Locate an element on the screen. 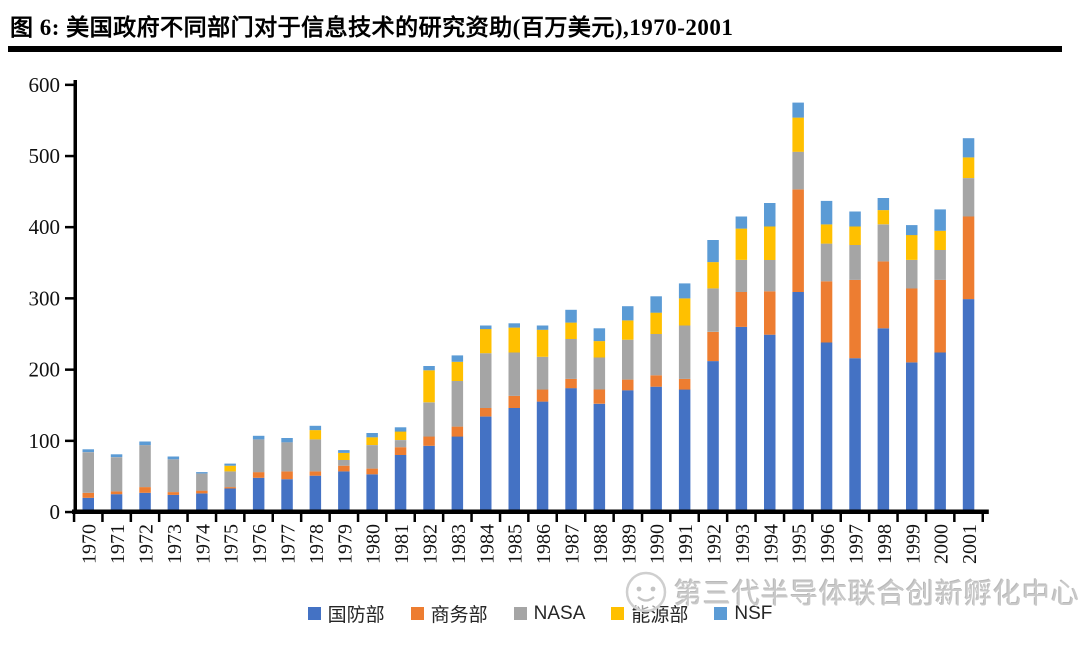  legend-swatch-nsf is located at coordinates (721, 613).